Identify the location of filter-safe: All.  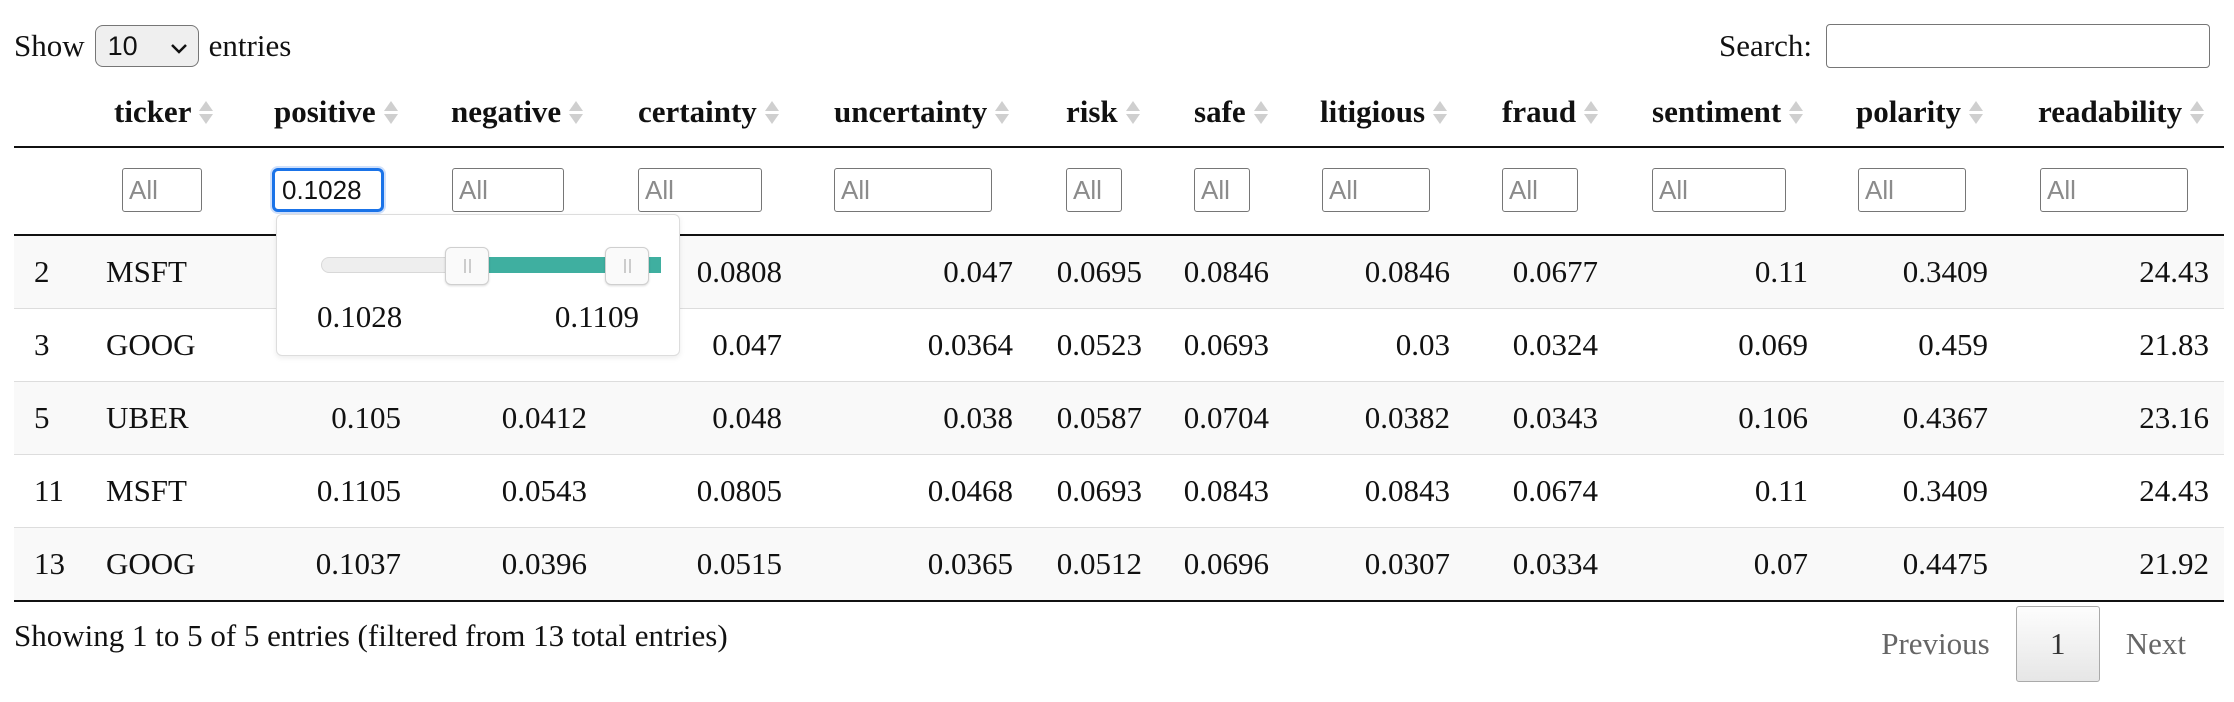
(1222, 190).